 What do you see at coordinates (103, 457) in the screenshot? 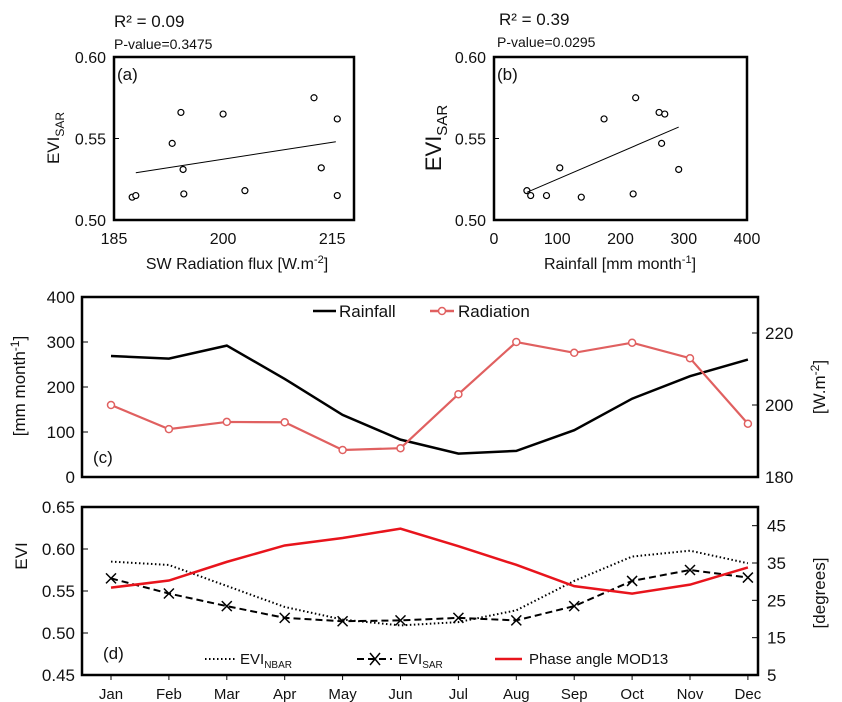
I see `panel-c-label: (c)` at bounding box center [103, 457].